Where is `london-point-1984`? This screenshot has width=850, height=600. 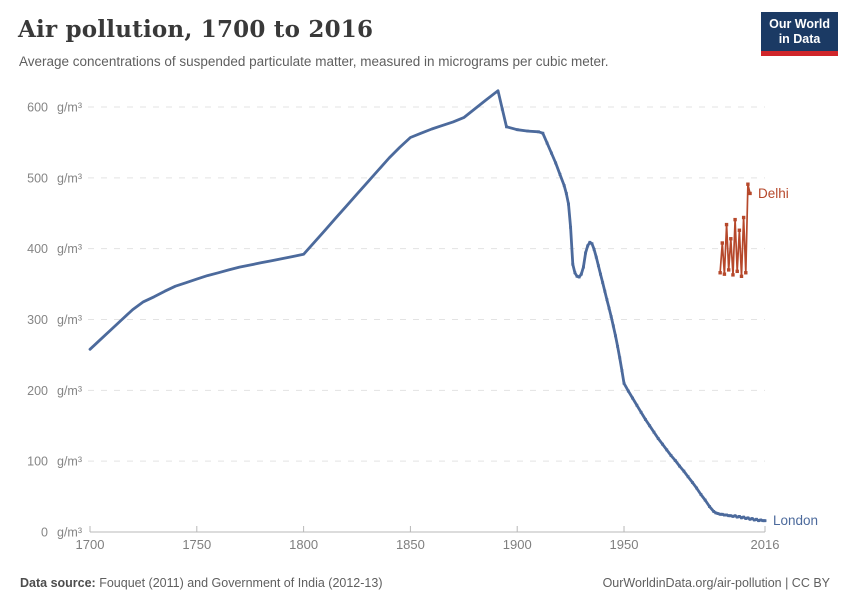
london-point-1984 is located at coordinates (697, 488).